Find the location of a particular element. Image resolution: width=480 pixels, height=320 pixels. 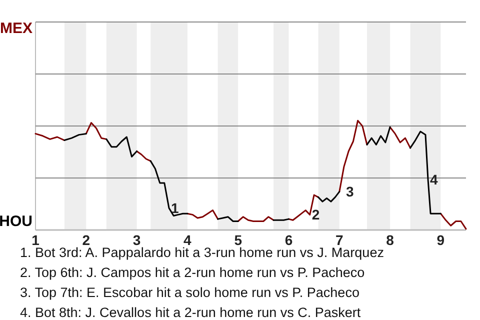

x-tick-label: 8 is located at coordinates (390, 240).